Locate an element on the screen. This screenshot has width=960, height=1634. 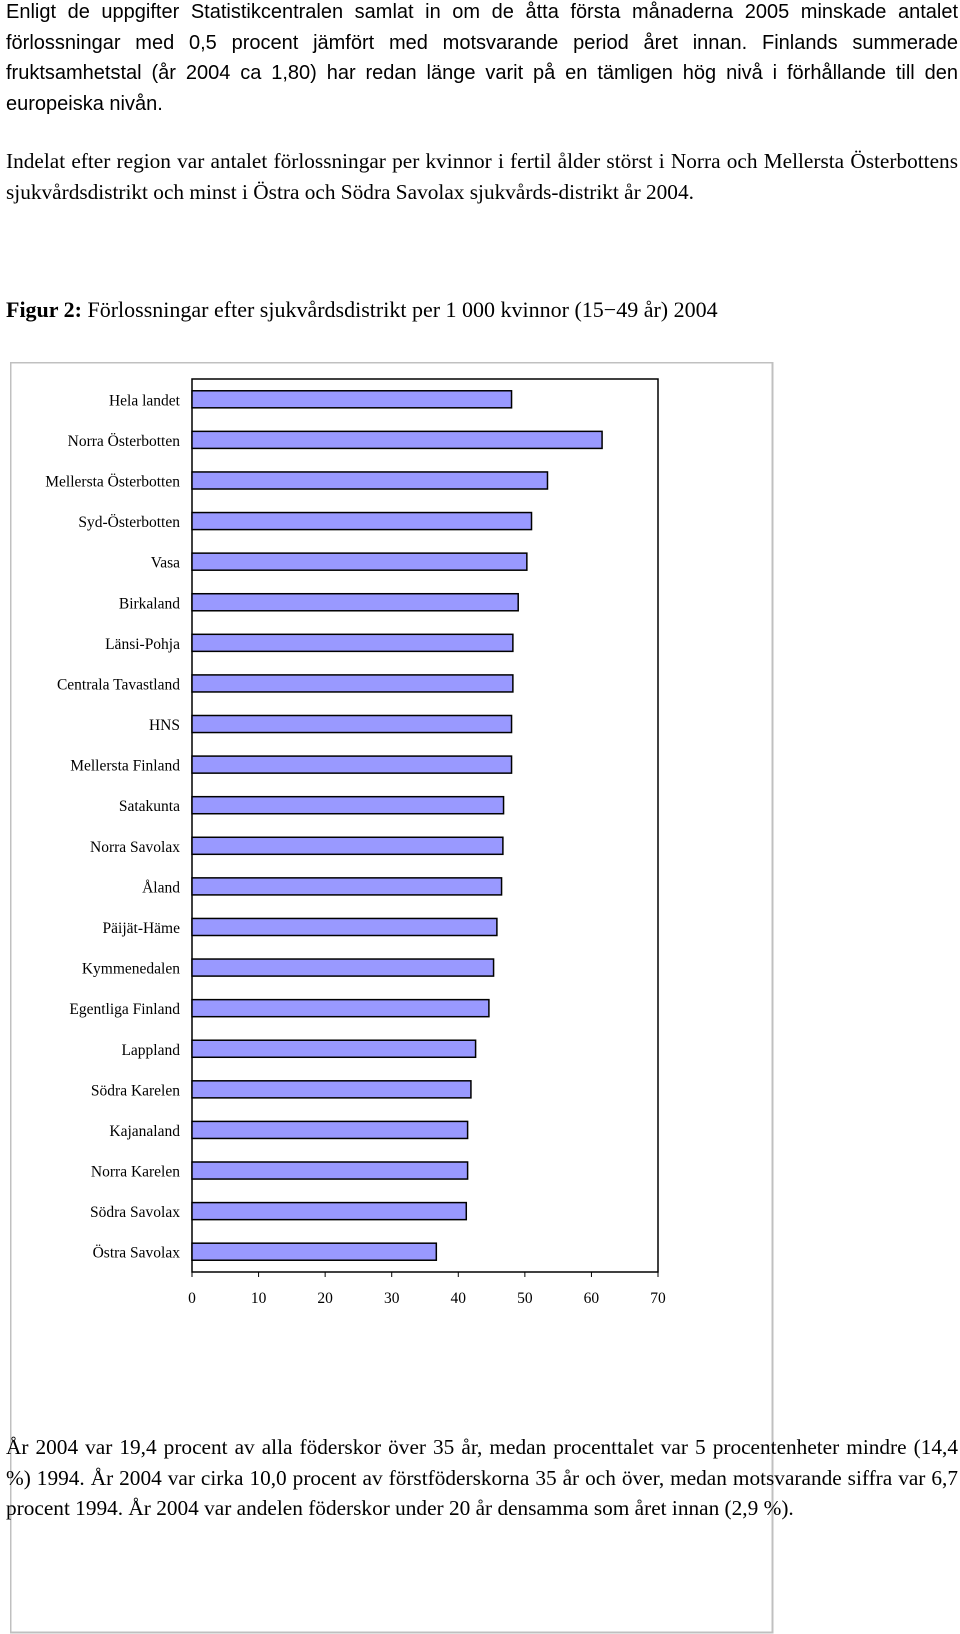
category-label: HNS is located at coordinates (164, 725).